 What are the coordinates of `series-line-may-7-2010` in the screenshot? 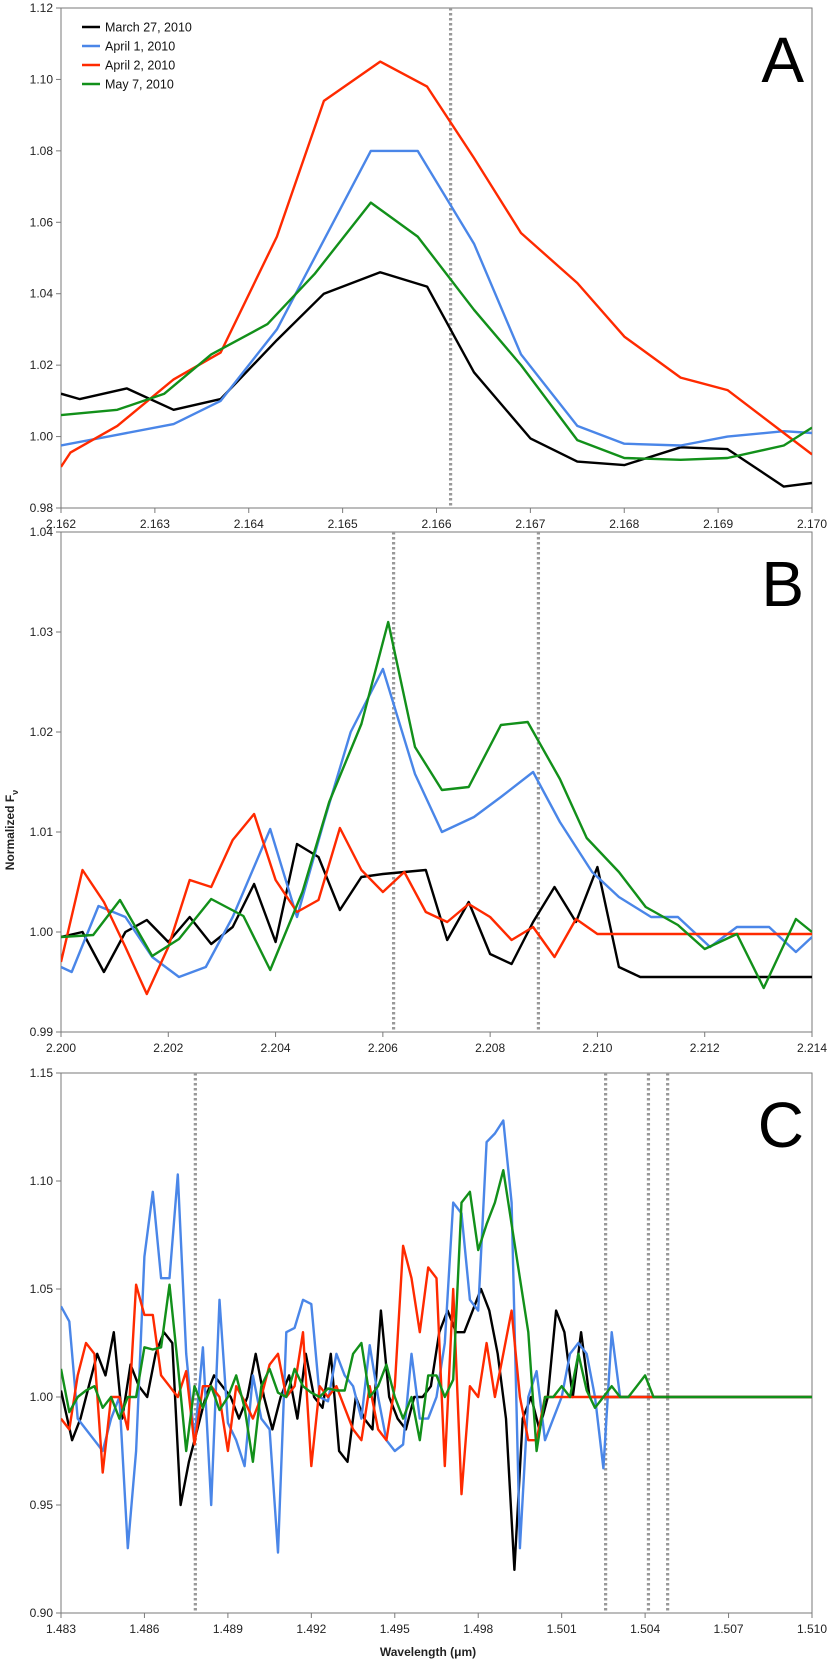 It's located at (436, 331).